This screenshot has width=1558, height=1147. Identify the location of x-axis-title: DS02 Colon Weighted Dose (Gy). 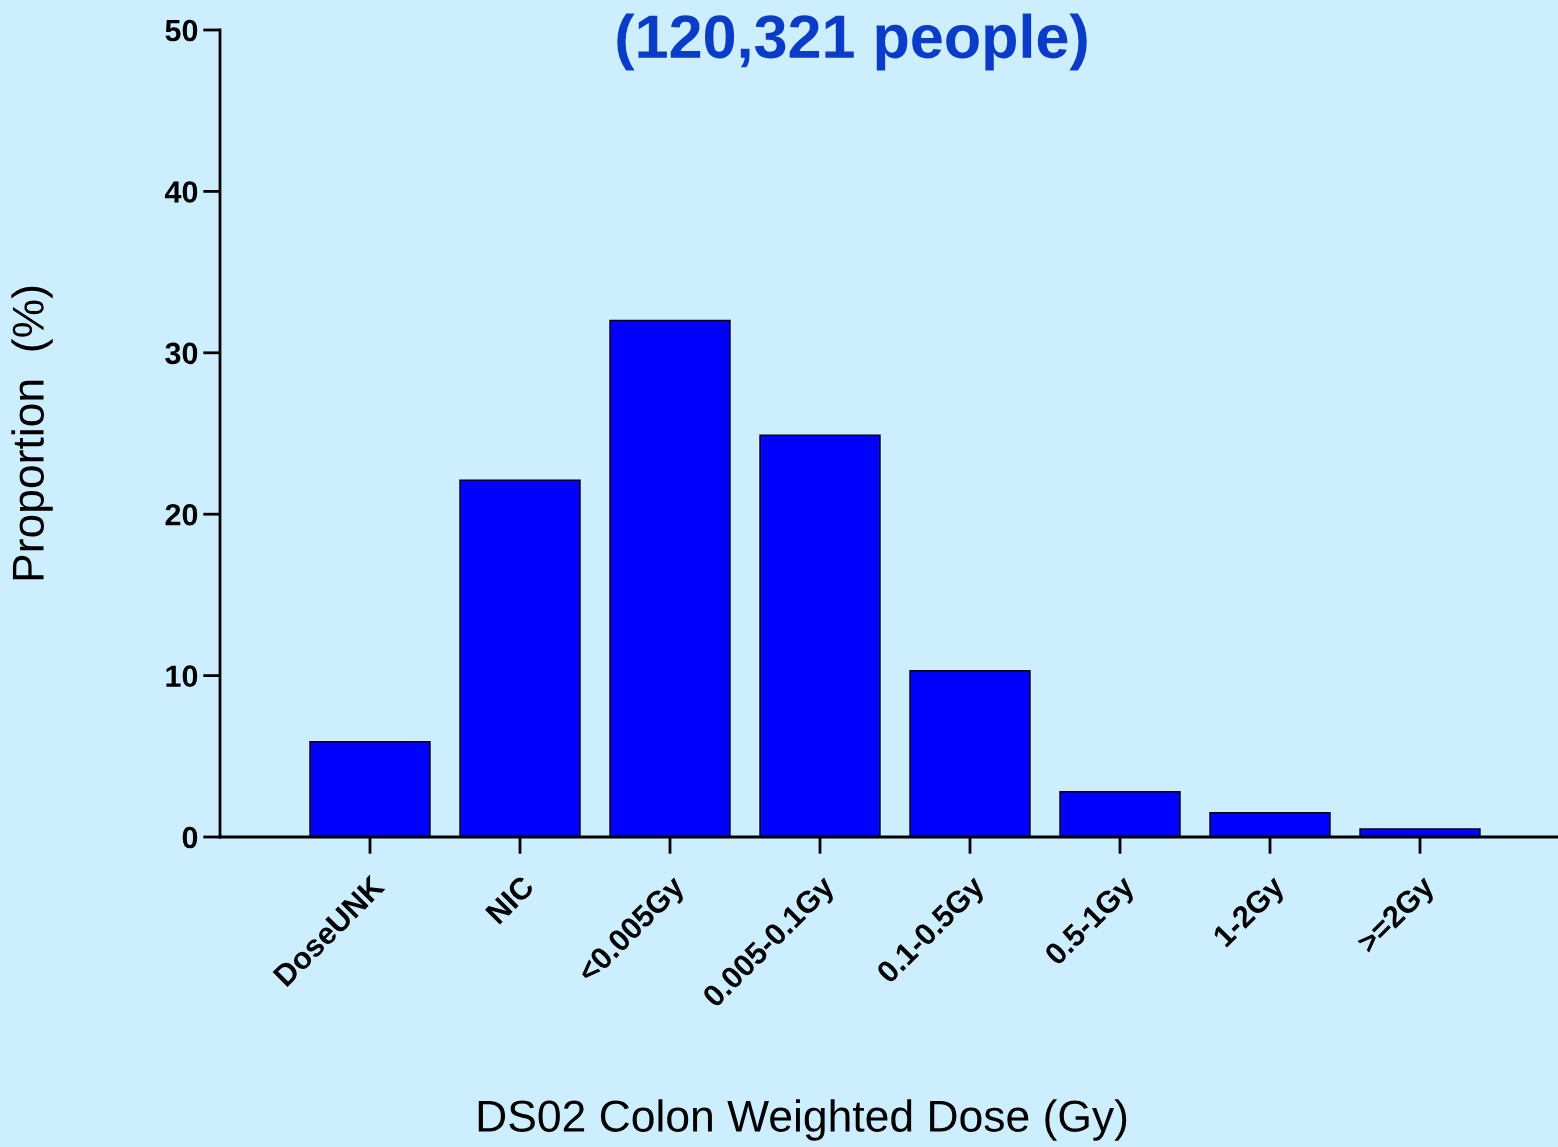
(802, 1120).